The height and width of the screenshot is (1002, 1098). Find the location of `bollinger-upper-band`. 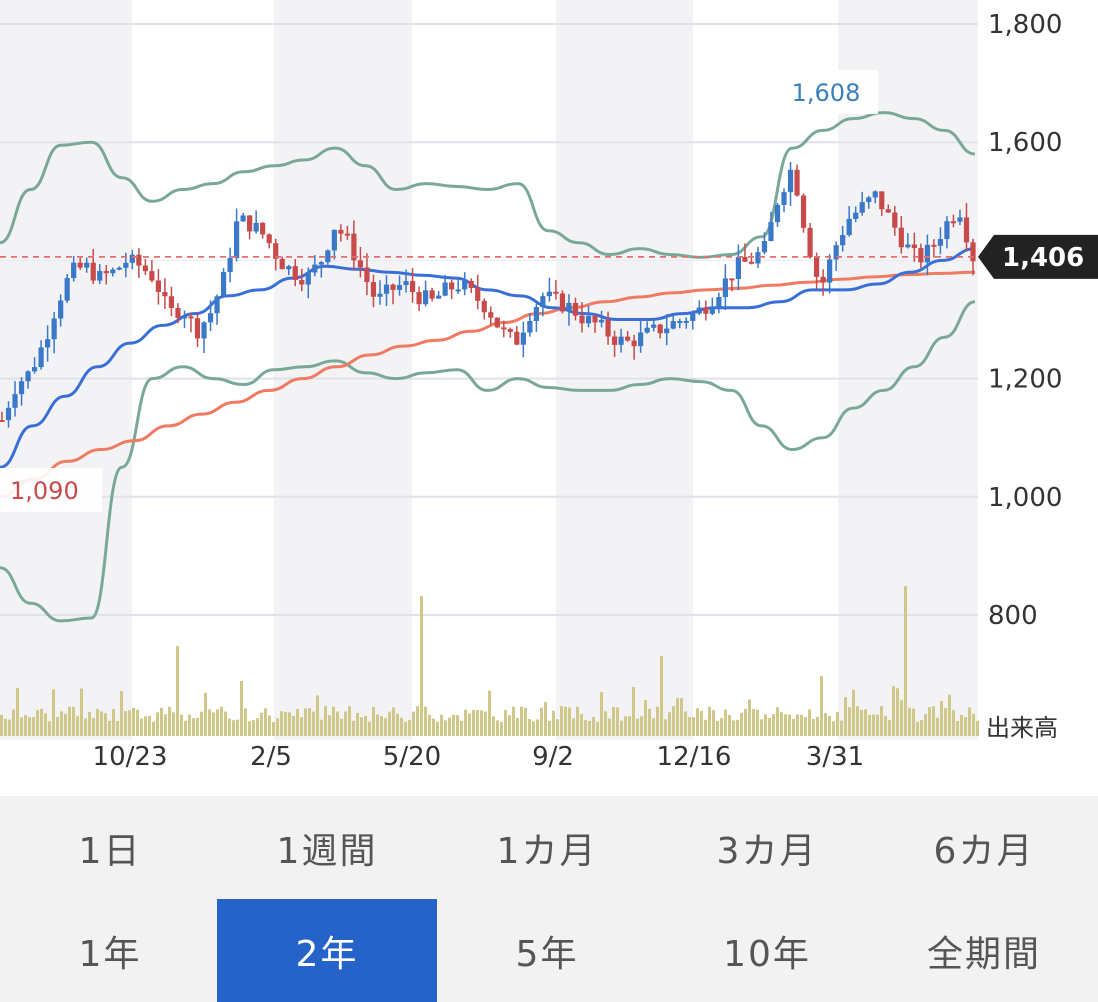

bollinger-upper-band is located at coordinates (488, 185).